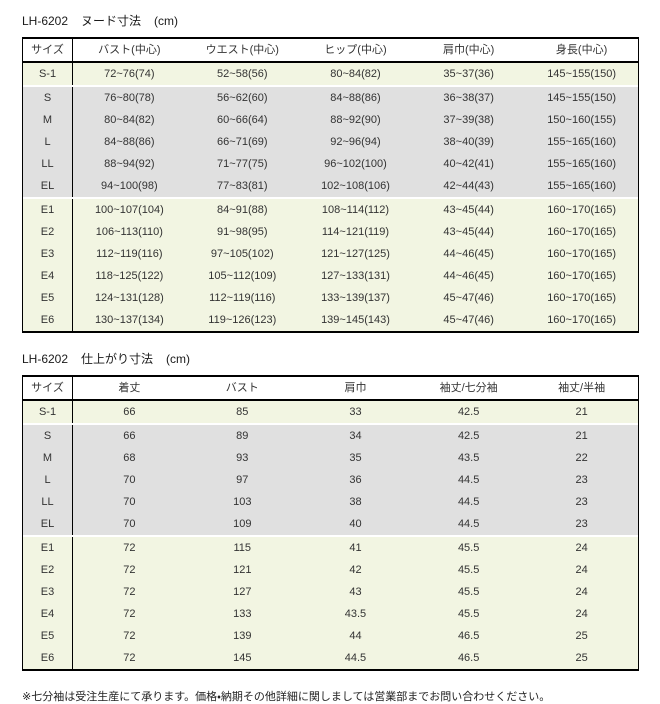 The image size is (660, 704). What do you see at coordinates (111, 21) in the screenshot?
I see `table-title-label: ヌード寸法` at bounding box center [111, 21].